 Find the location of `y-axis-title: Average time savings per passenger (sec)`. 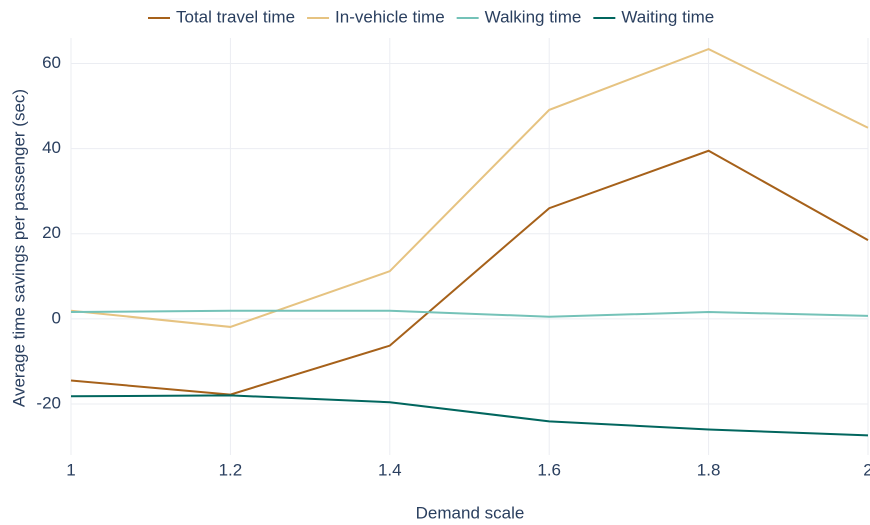

y-axis-title: Average time savings per passenger (sec) is located at coordinates (18, 248).